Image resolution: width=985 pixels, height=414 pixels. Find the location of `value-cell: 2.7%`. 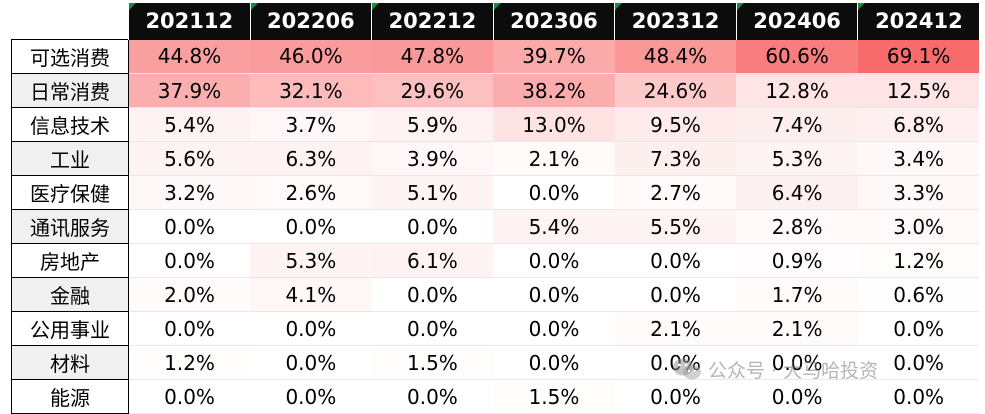

value-cell: 2.7% is located at coordinates (675, 192).